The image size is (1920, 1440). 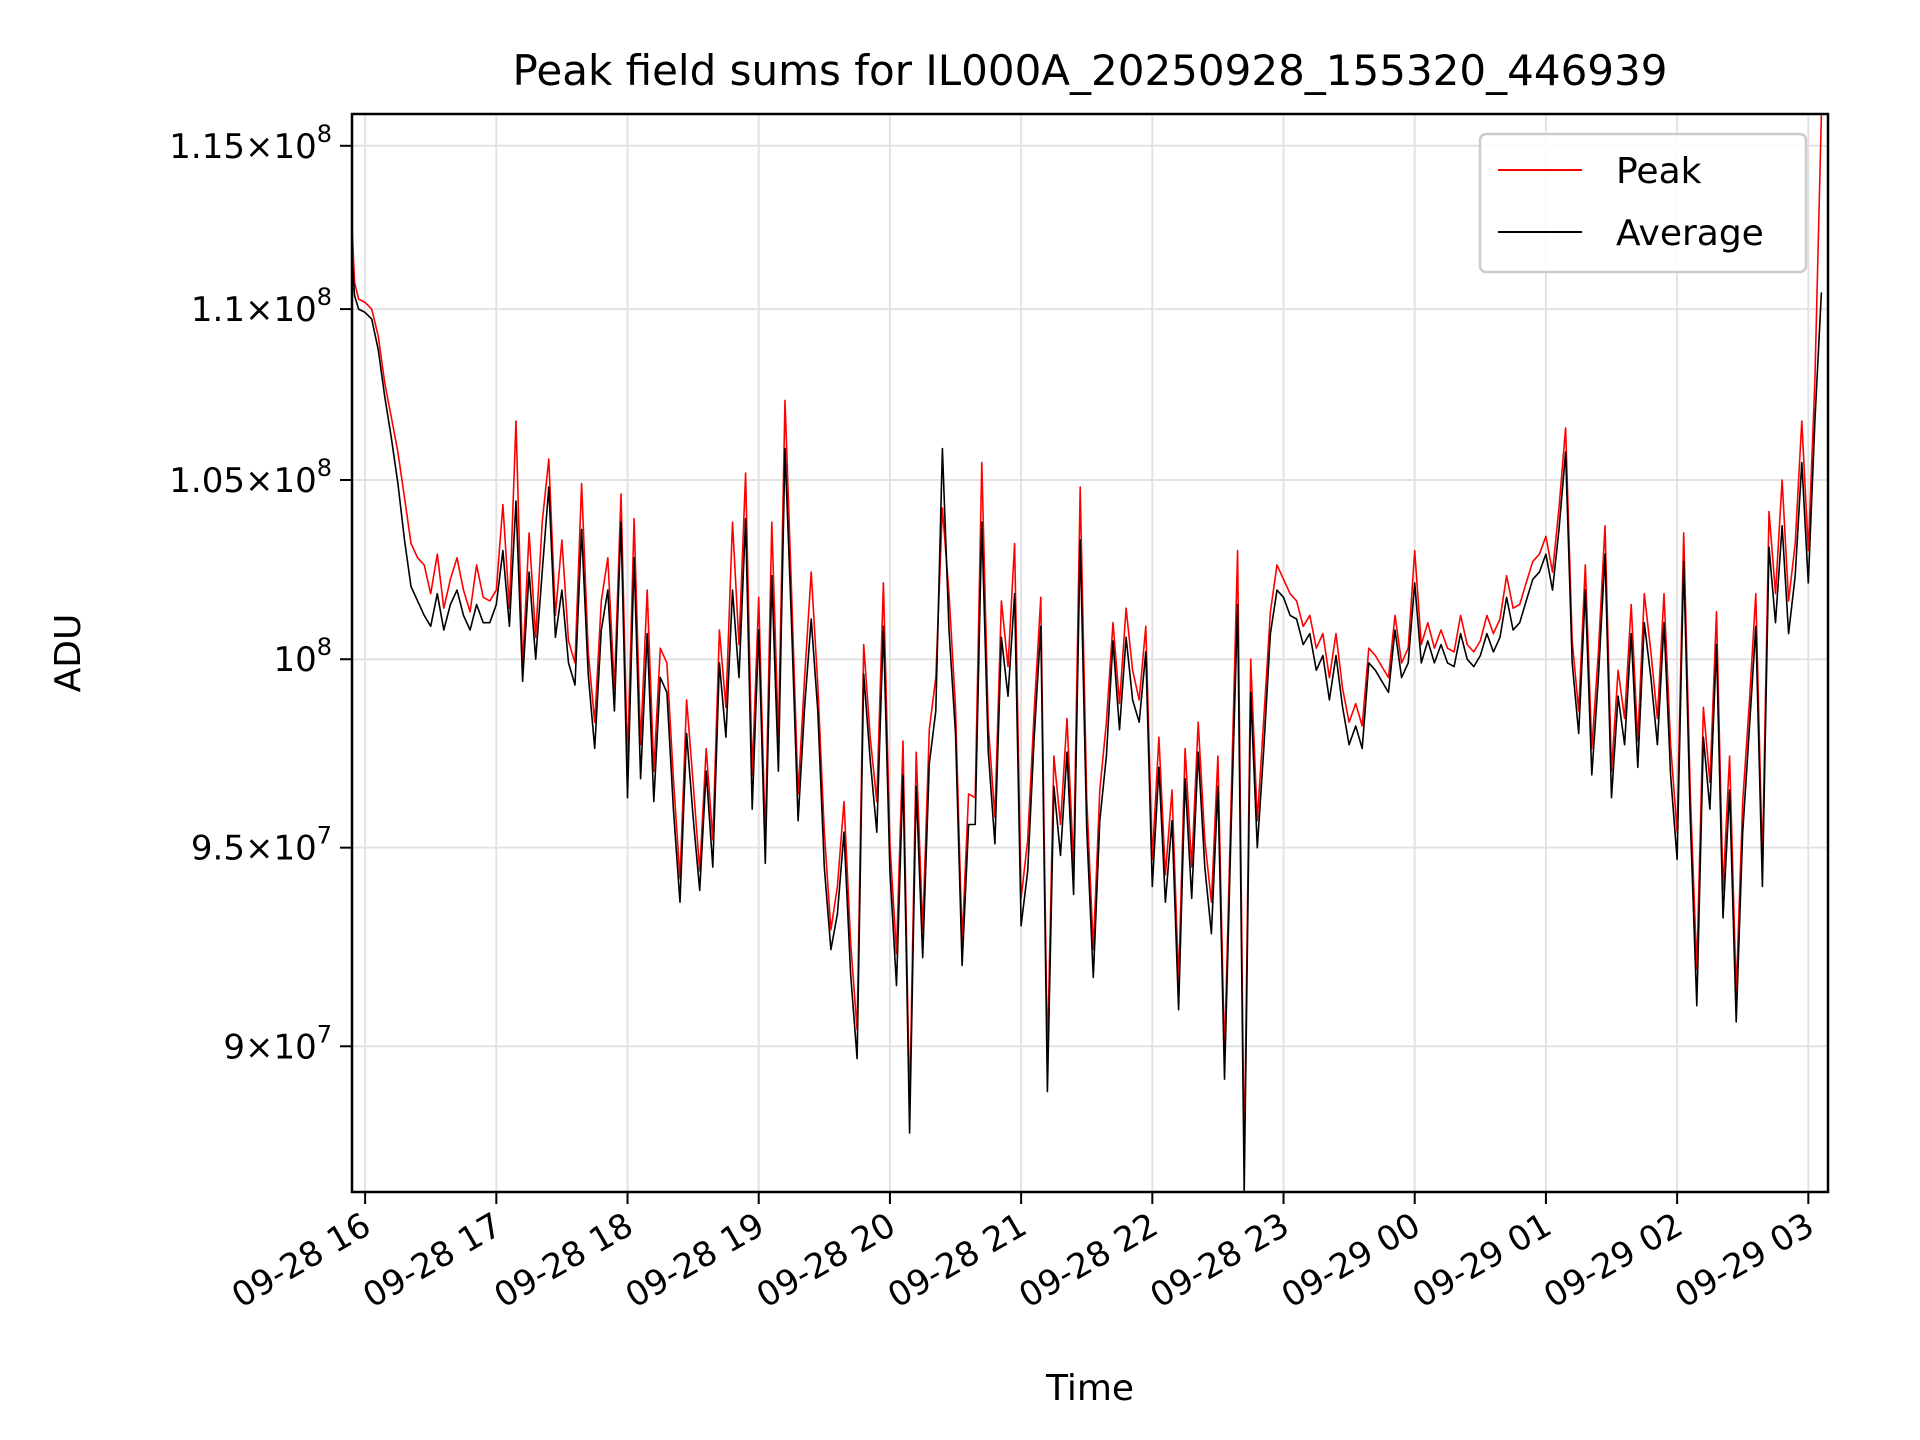 I want to click on y-tick-label: 1.15×108, so click(x=250, y=143).